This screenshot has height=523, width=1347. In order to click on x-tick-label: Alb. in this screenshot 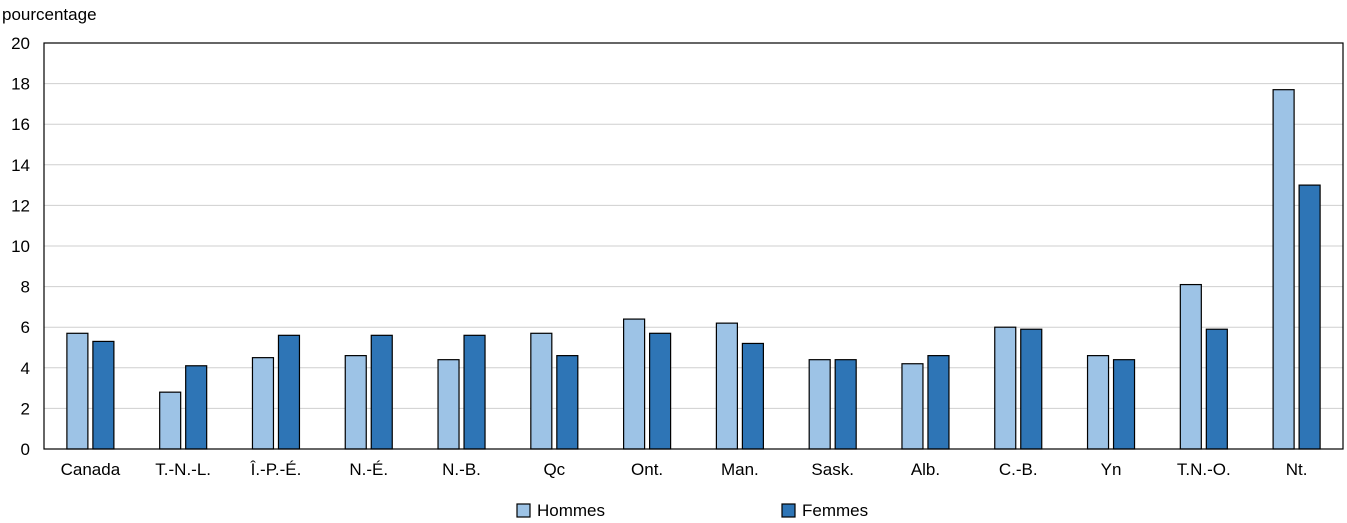, I will do `click(925, 469)`.